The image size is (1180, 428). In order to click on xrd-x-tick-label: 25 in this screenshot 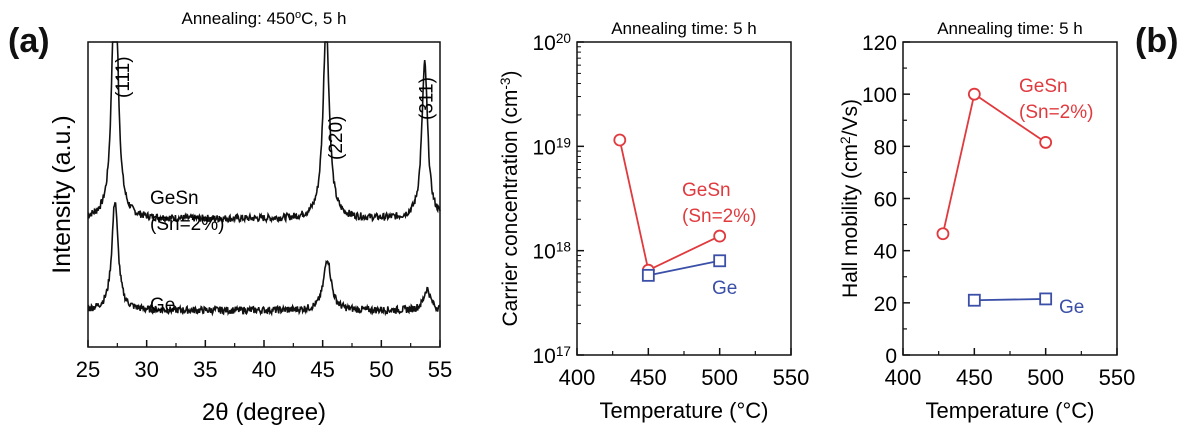, I will do `click(88, 369)`.